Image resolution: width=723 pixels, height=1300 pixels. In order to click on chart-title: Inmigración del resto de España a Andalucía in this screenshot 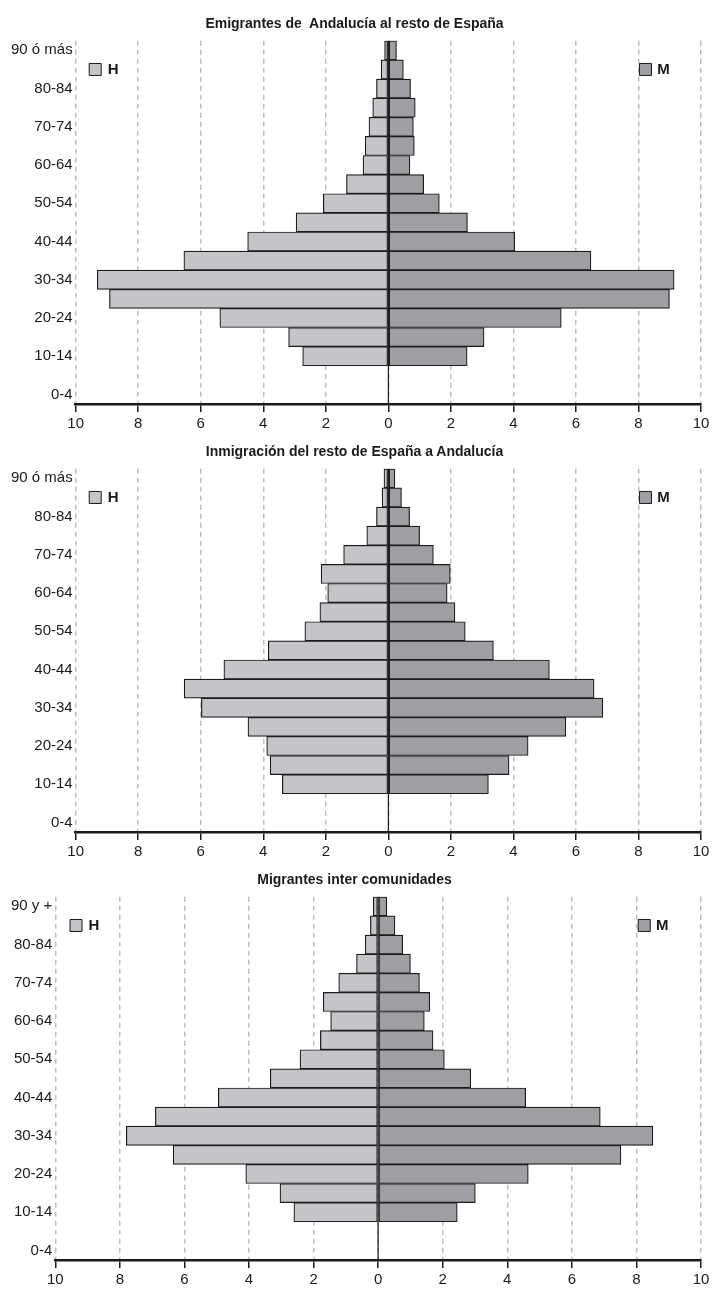, I will do `click(354, 451)`.